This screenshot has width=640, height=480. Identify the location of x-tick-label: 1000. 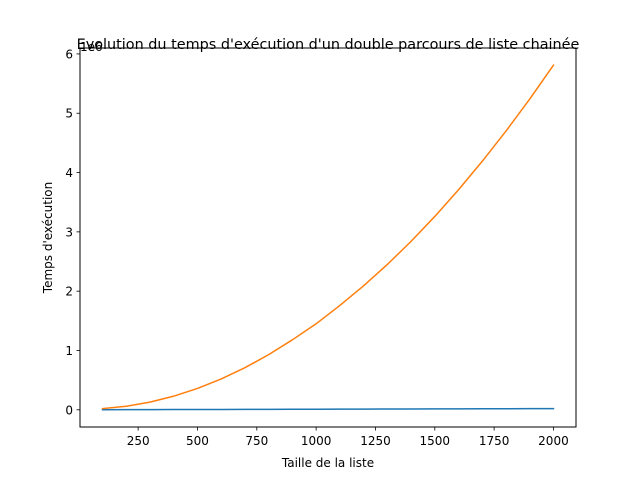
(316, 441).